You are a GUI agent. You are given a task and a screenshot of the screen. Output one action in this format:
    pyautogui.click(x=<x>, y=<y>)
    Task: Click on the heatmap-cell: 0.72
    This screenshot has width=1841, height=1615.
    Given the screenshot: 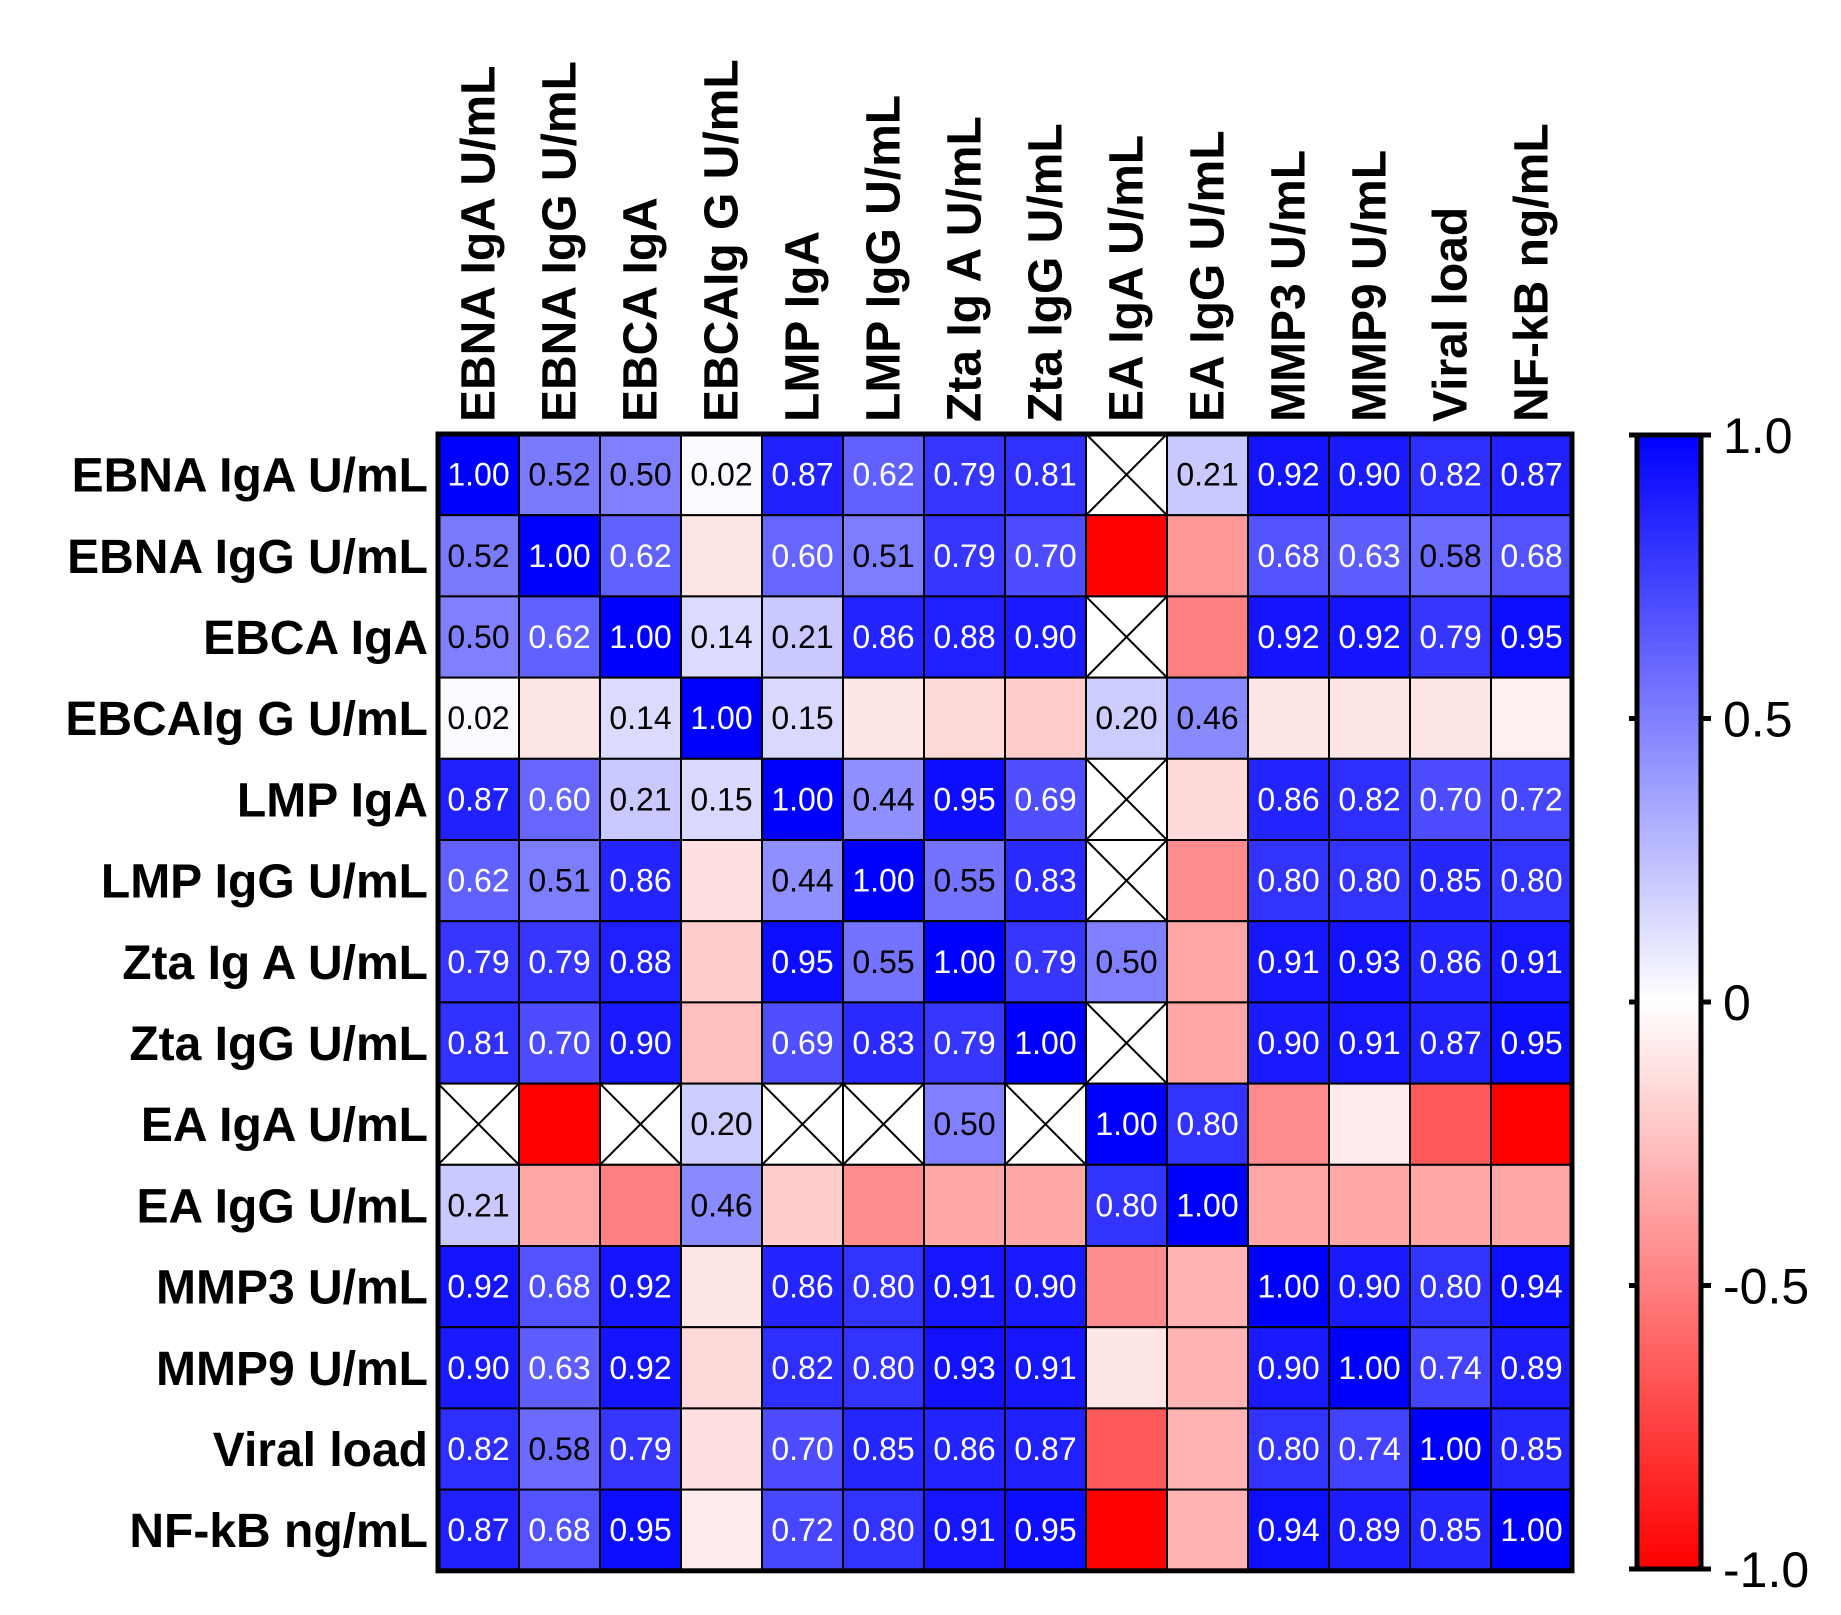 What is the action you would take?
    pyautogui.click(x=802, y=1530)
    